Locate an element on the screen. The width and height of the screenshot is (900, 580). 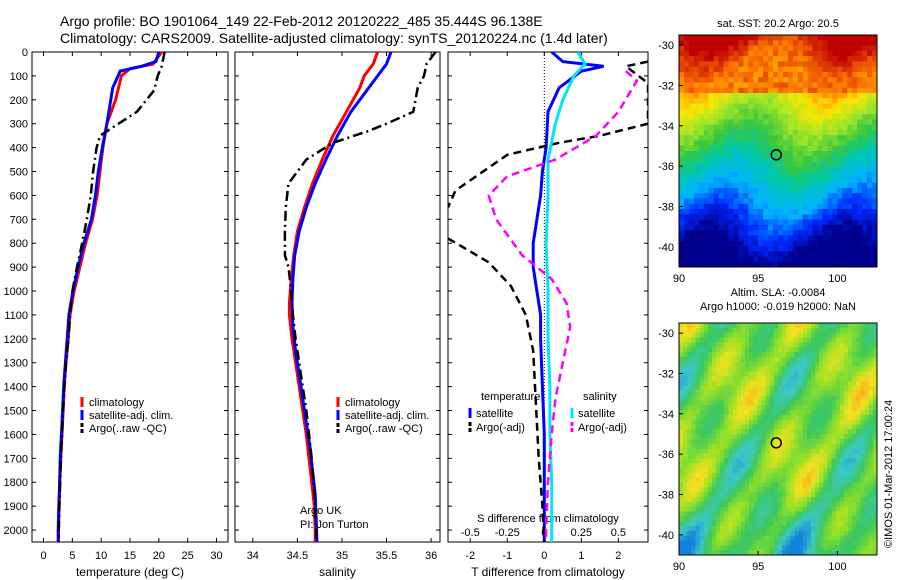
x-axis-label: temperature (deg C) is located at coordinates (130, 572).